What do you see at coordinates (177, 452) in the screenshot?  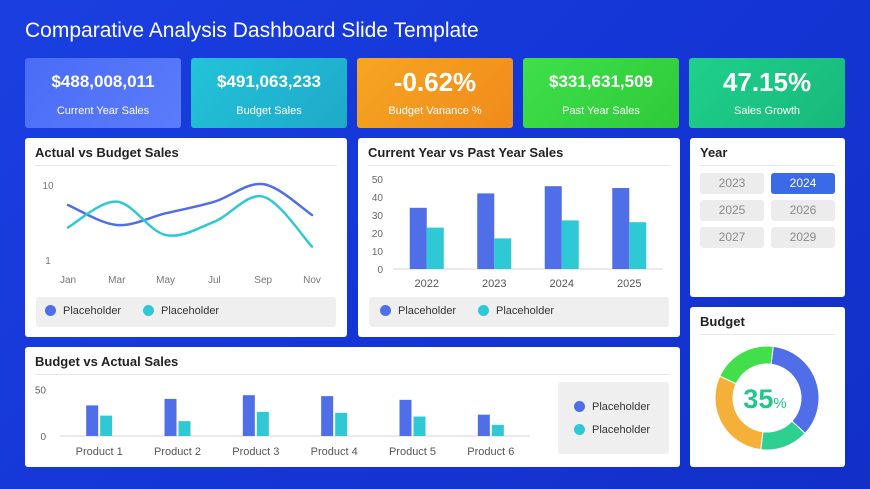 I see `x-tick-label: Product 2` at bounding box center [177, 452].